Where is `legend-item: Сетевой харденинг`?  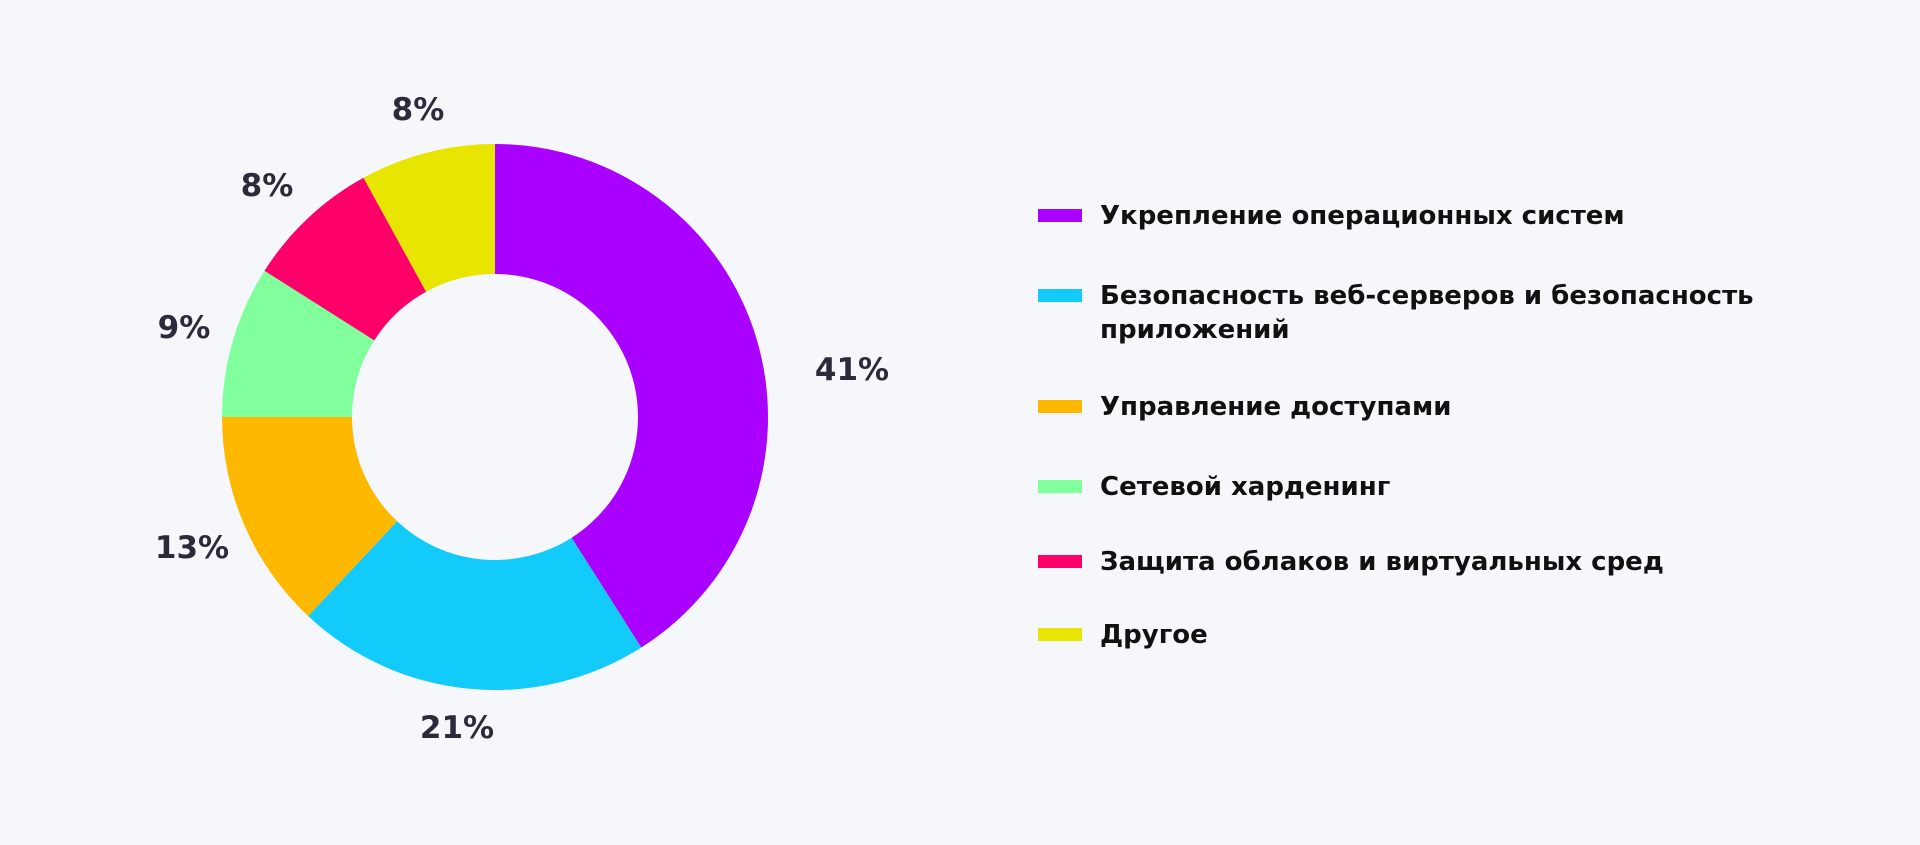
legend-item: Сетевой харденинг is located at coordinates (1429, 487).